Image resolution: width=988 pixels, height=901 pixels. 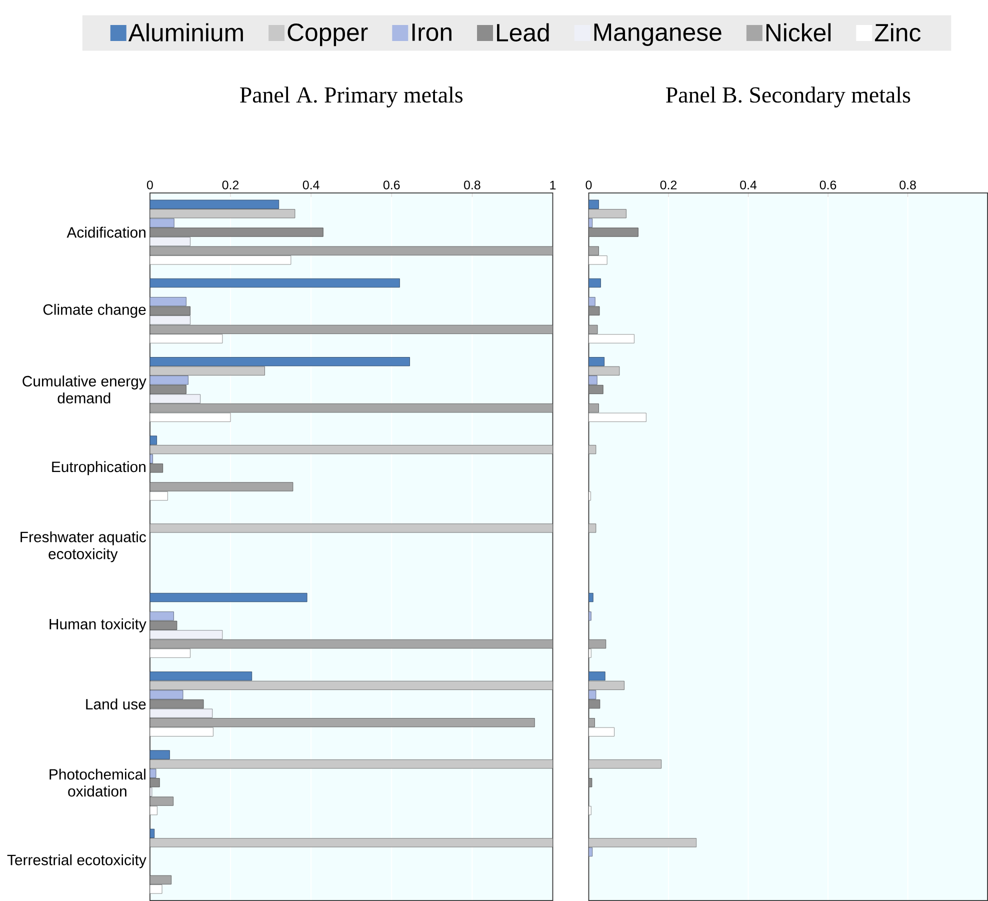 I want to click on y-tick-label: Eutrophication, so click(x=99, y=468).